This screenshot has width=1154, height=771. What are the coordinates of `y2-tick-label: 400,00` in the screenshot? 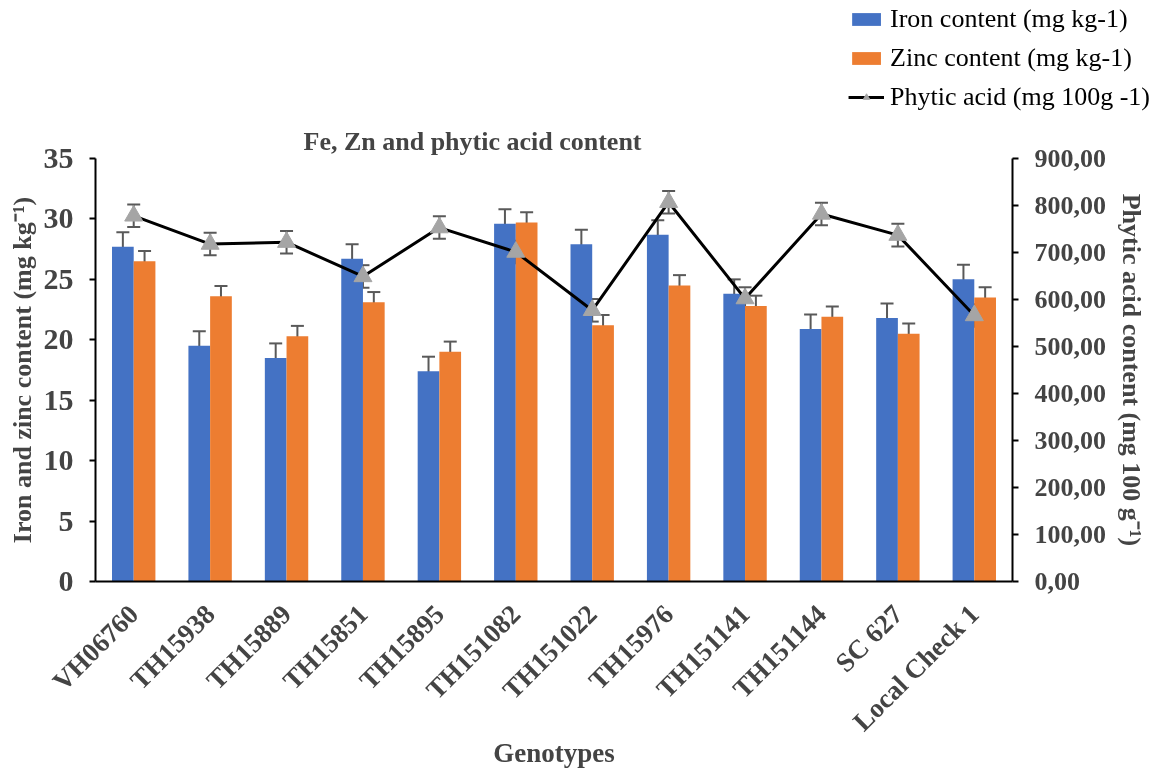 It's located at (1070, 393).